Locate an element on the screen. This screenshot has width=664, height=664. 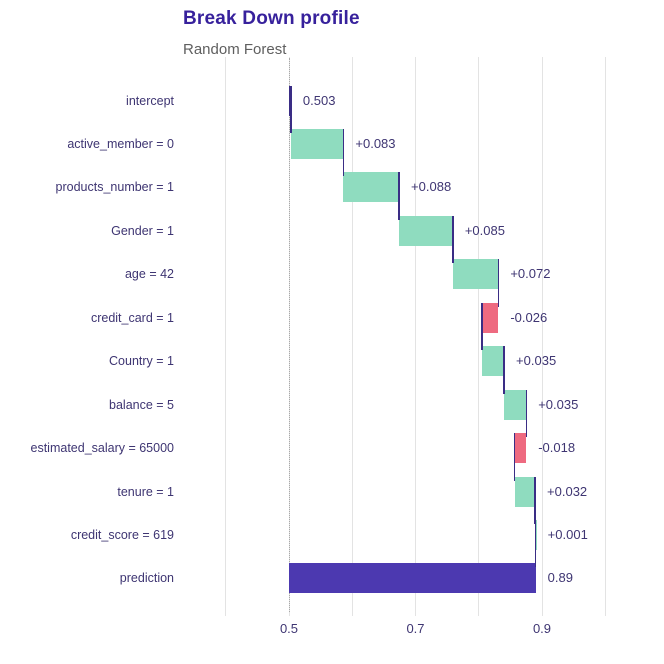
row-label: active_member = 0 is located at coordinates (120, 143).